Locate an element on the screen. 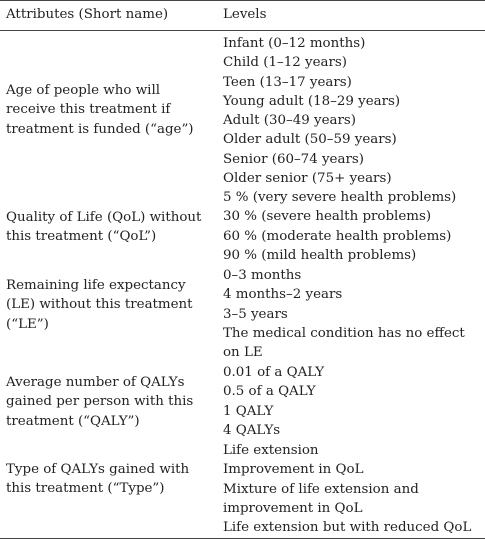  level-item: Life extension is located at coordinates (271, 450).